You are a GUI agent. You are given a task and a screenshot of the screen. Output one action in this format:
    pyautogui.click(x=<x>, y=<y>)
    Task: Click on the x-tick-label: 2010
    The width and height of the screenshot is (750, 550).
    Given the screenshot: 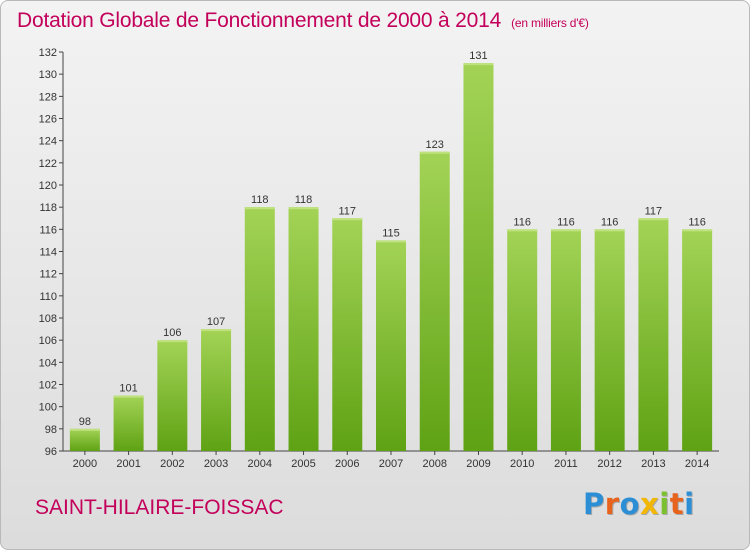 What is the action you would take?
    pyautogui.click(x=522, y=464)
    